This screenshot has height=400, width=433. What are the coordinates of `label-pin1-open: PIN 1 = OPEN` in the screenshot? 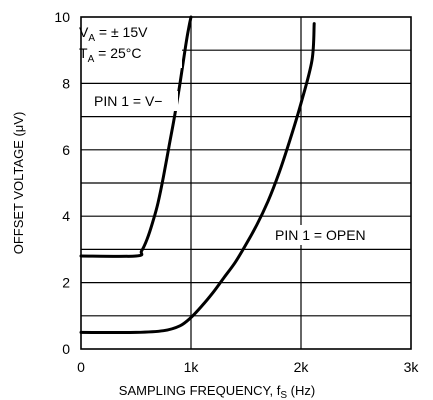 It's located at (320, 235).